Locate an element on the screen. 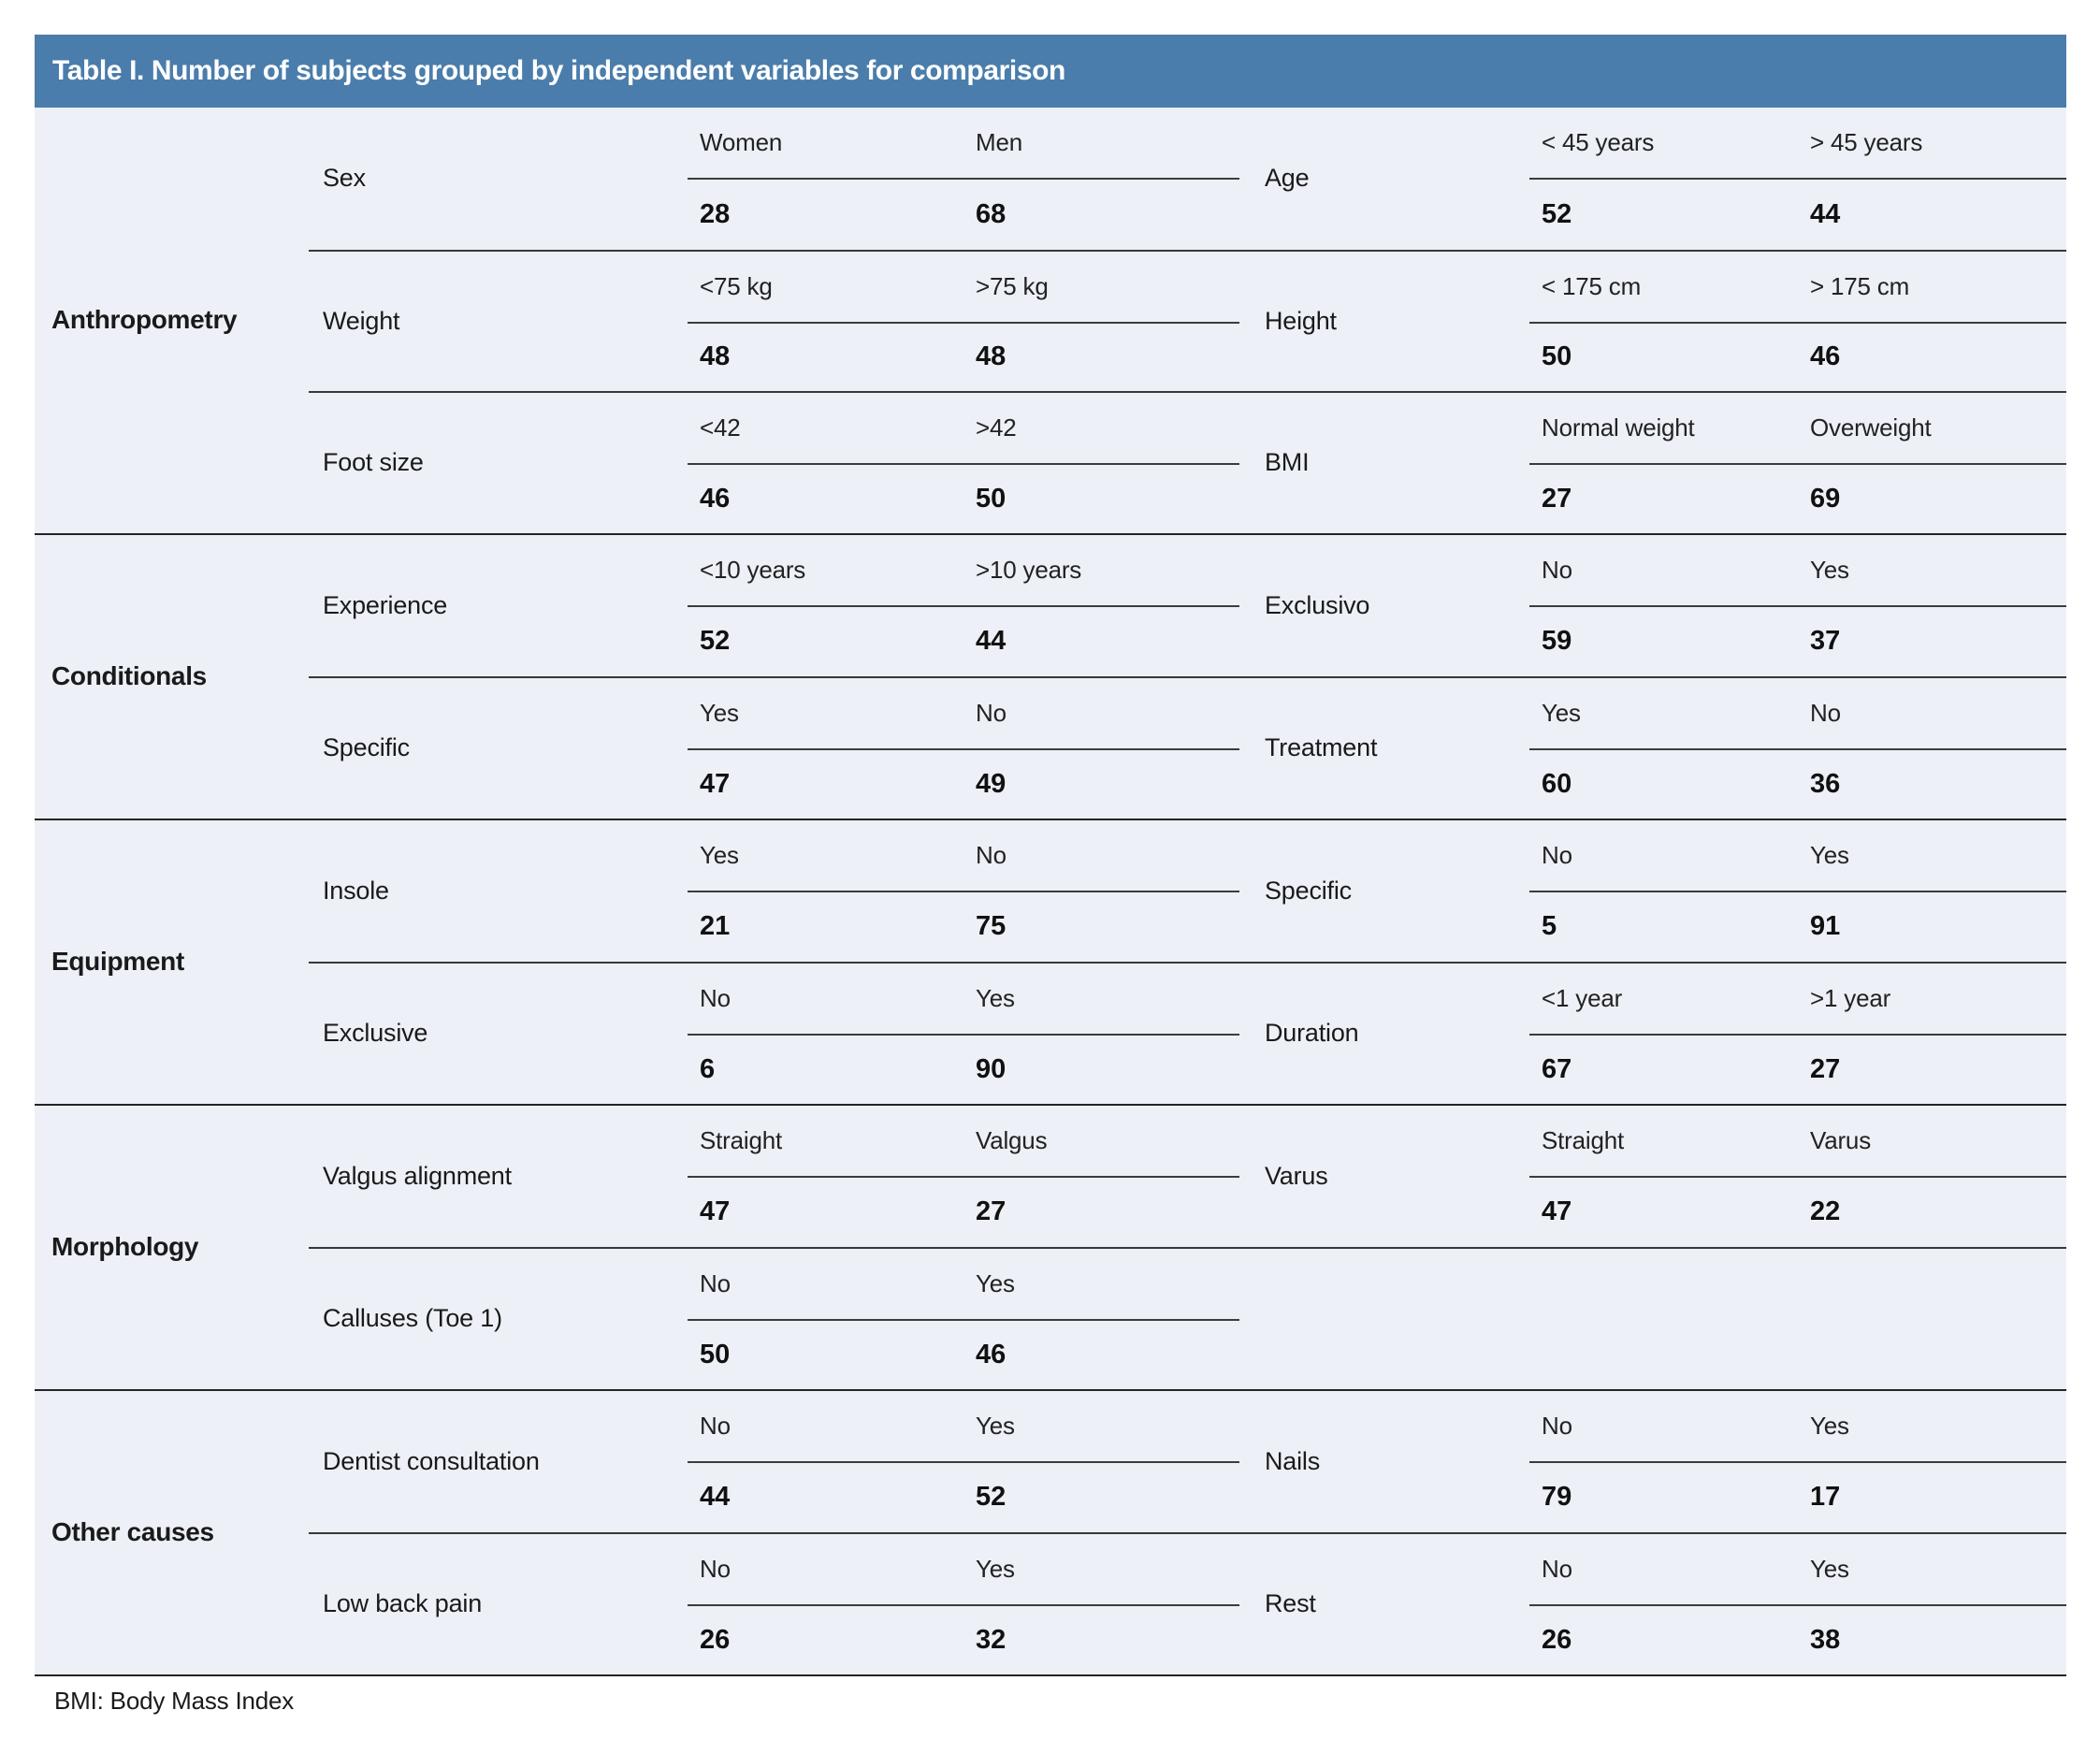  row-half-left: Insole Yes 21 No 75 is located at coordinates (774, 892).